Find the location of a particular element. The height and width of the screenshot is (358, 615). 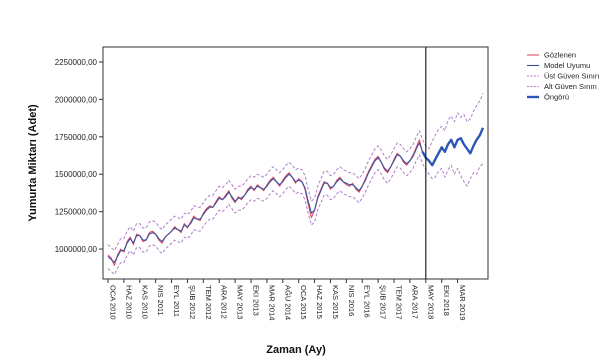

x-tick-label: EKI 2018 is located at coordinates (446, 300).